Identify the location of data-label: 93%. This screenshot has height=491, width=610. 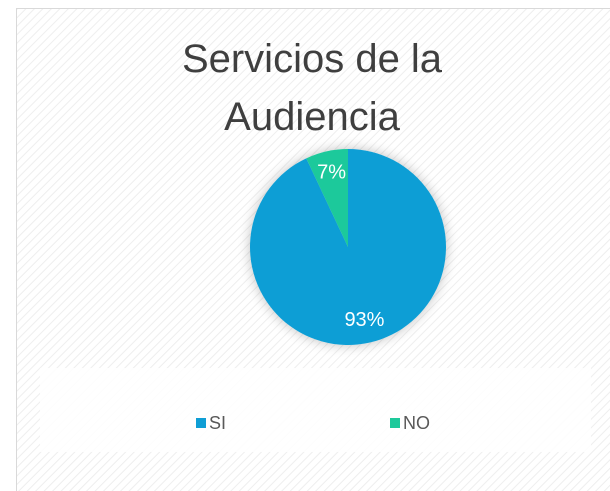
(364, 320).